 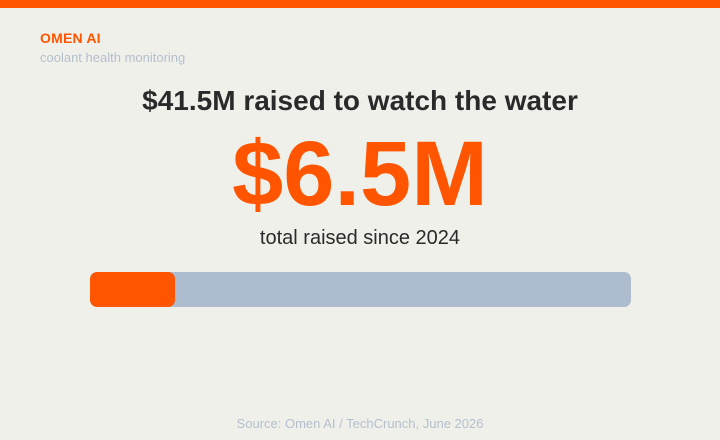 I want to click on brand-tagline: coolant health monitoring, so click(x=113, y=57).